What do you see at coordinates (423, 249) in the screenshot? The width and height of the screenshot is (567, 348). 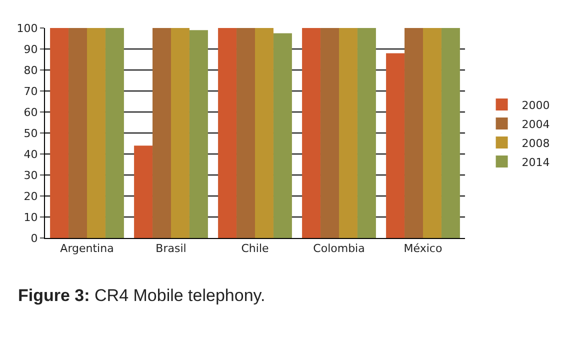 I see `x-tick-label: México` at bounding box center [423, 249].